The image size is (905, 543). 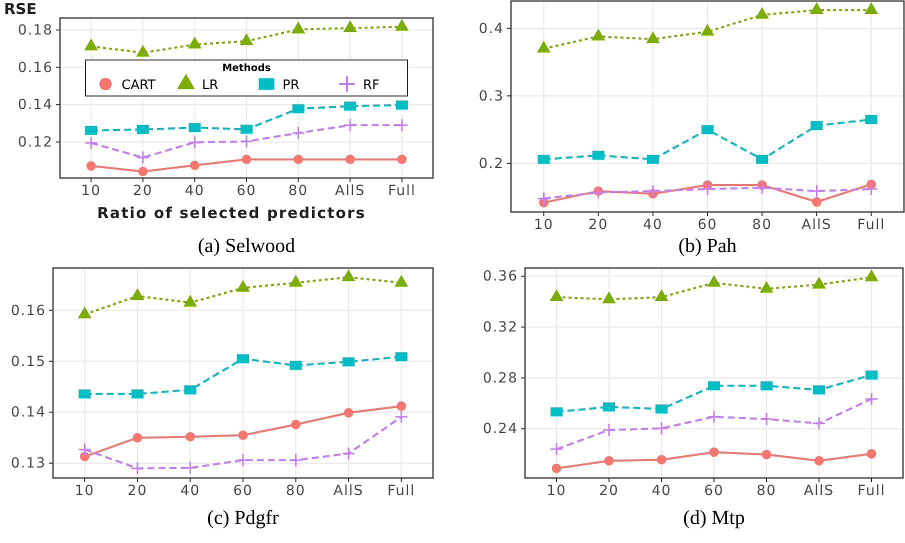 What do you see at coordinates (28, 464) in the screenshot?
I see `y-tick-label: 0.13` at bounding box center [28, 464].